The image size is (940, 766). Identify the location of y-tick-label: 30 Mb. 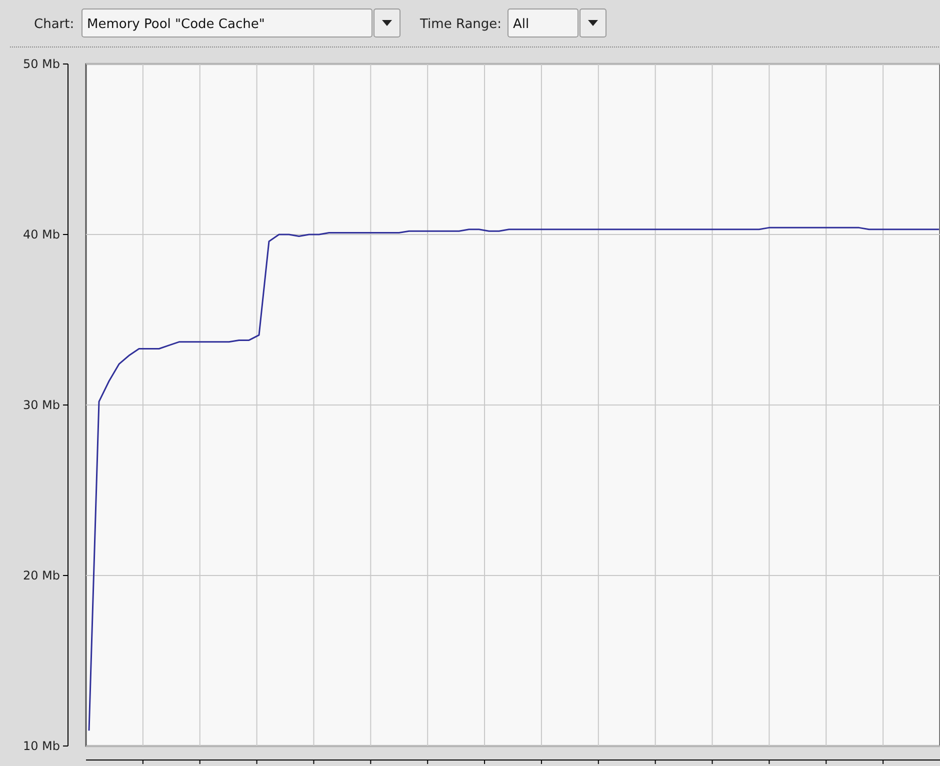
(41, 405).